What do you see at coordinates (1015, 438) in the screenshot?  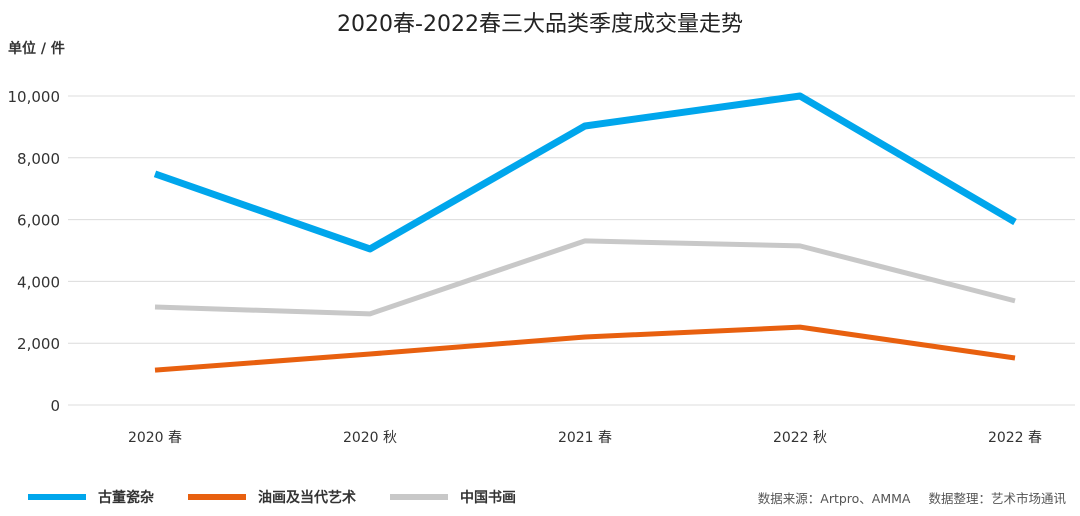 I see `x-tick-label: 2022 春` at bounding box center [1015, 438].